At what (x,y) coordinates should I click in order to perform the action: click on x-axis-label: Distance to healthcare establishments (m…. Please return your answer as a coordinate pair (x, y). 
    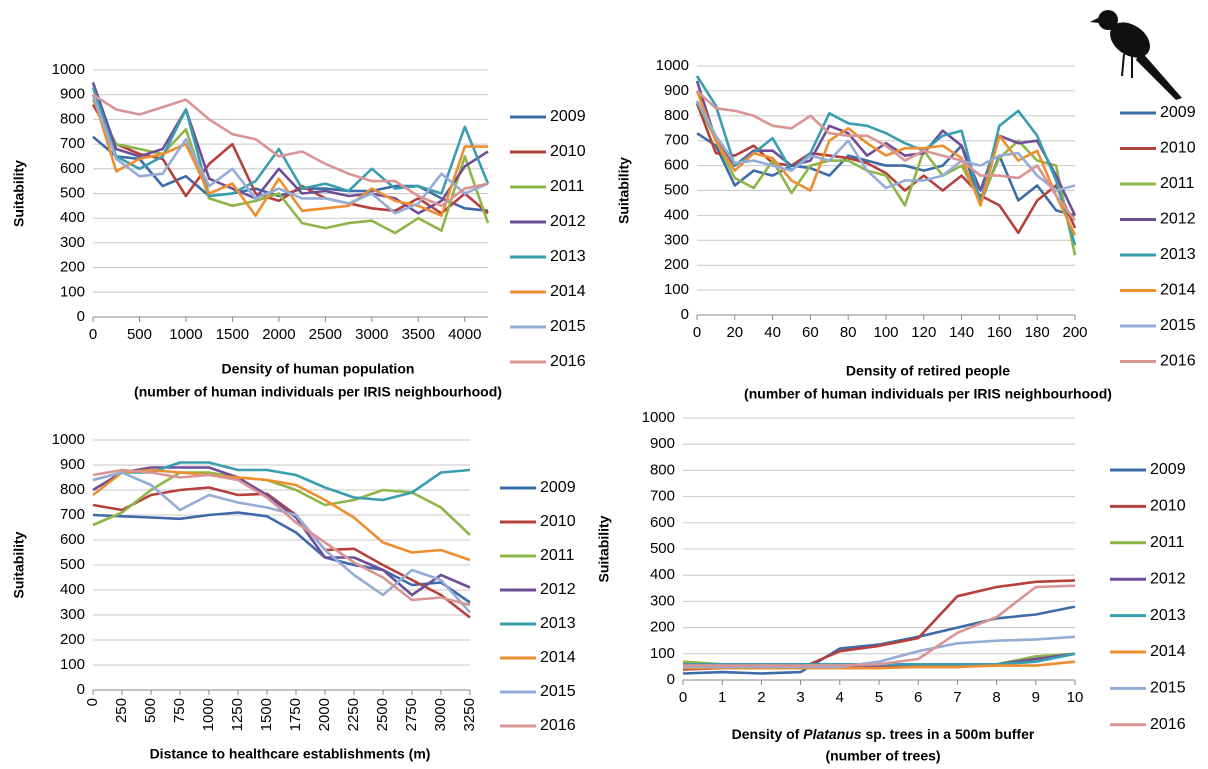
    Looking at the image, I should click on (290, 754).